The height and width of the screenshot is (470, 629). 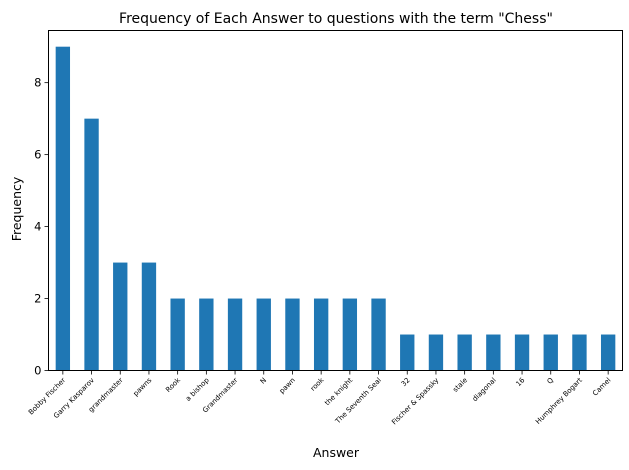 What do you see at coordinates (415, 401) in the screenshot?
I see `x-tick-label: Fischer & Spassky` at bounding box center [415, 401].